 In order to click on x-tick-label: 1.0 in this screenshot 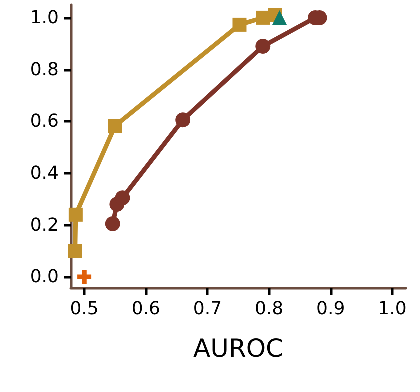, I will do `click(392, 309)`.